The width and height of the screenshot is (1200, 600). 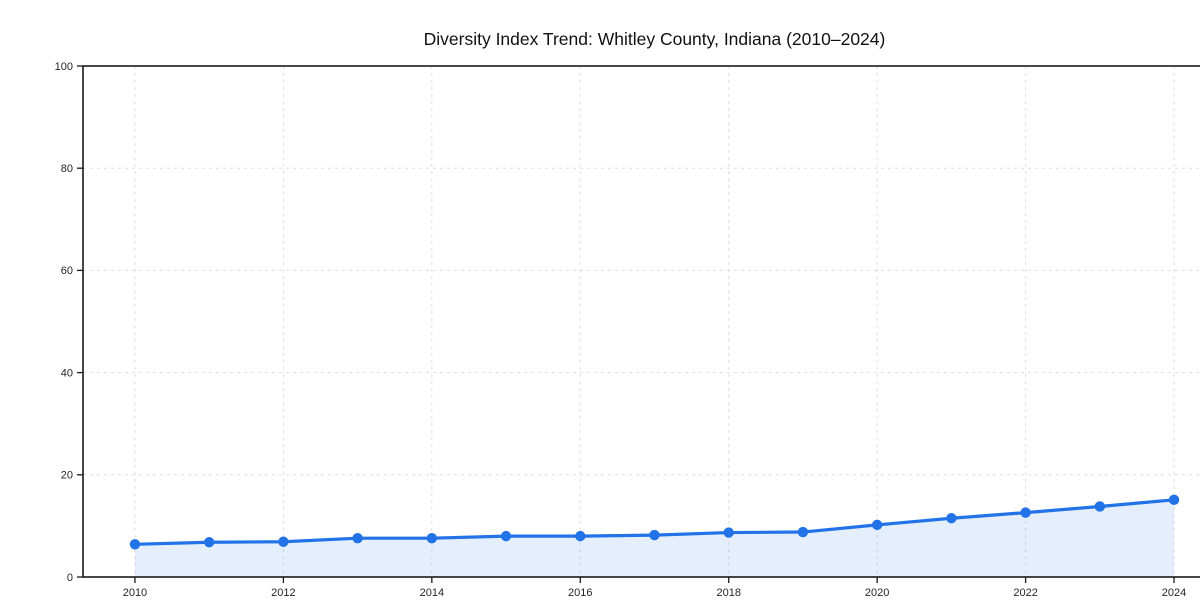 I want to click on x-tick-label: 2016, so click(x=580, y=593).